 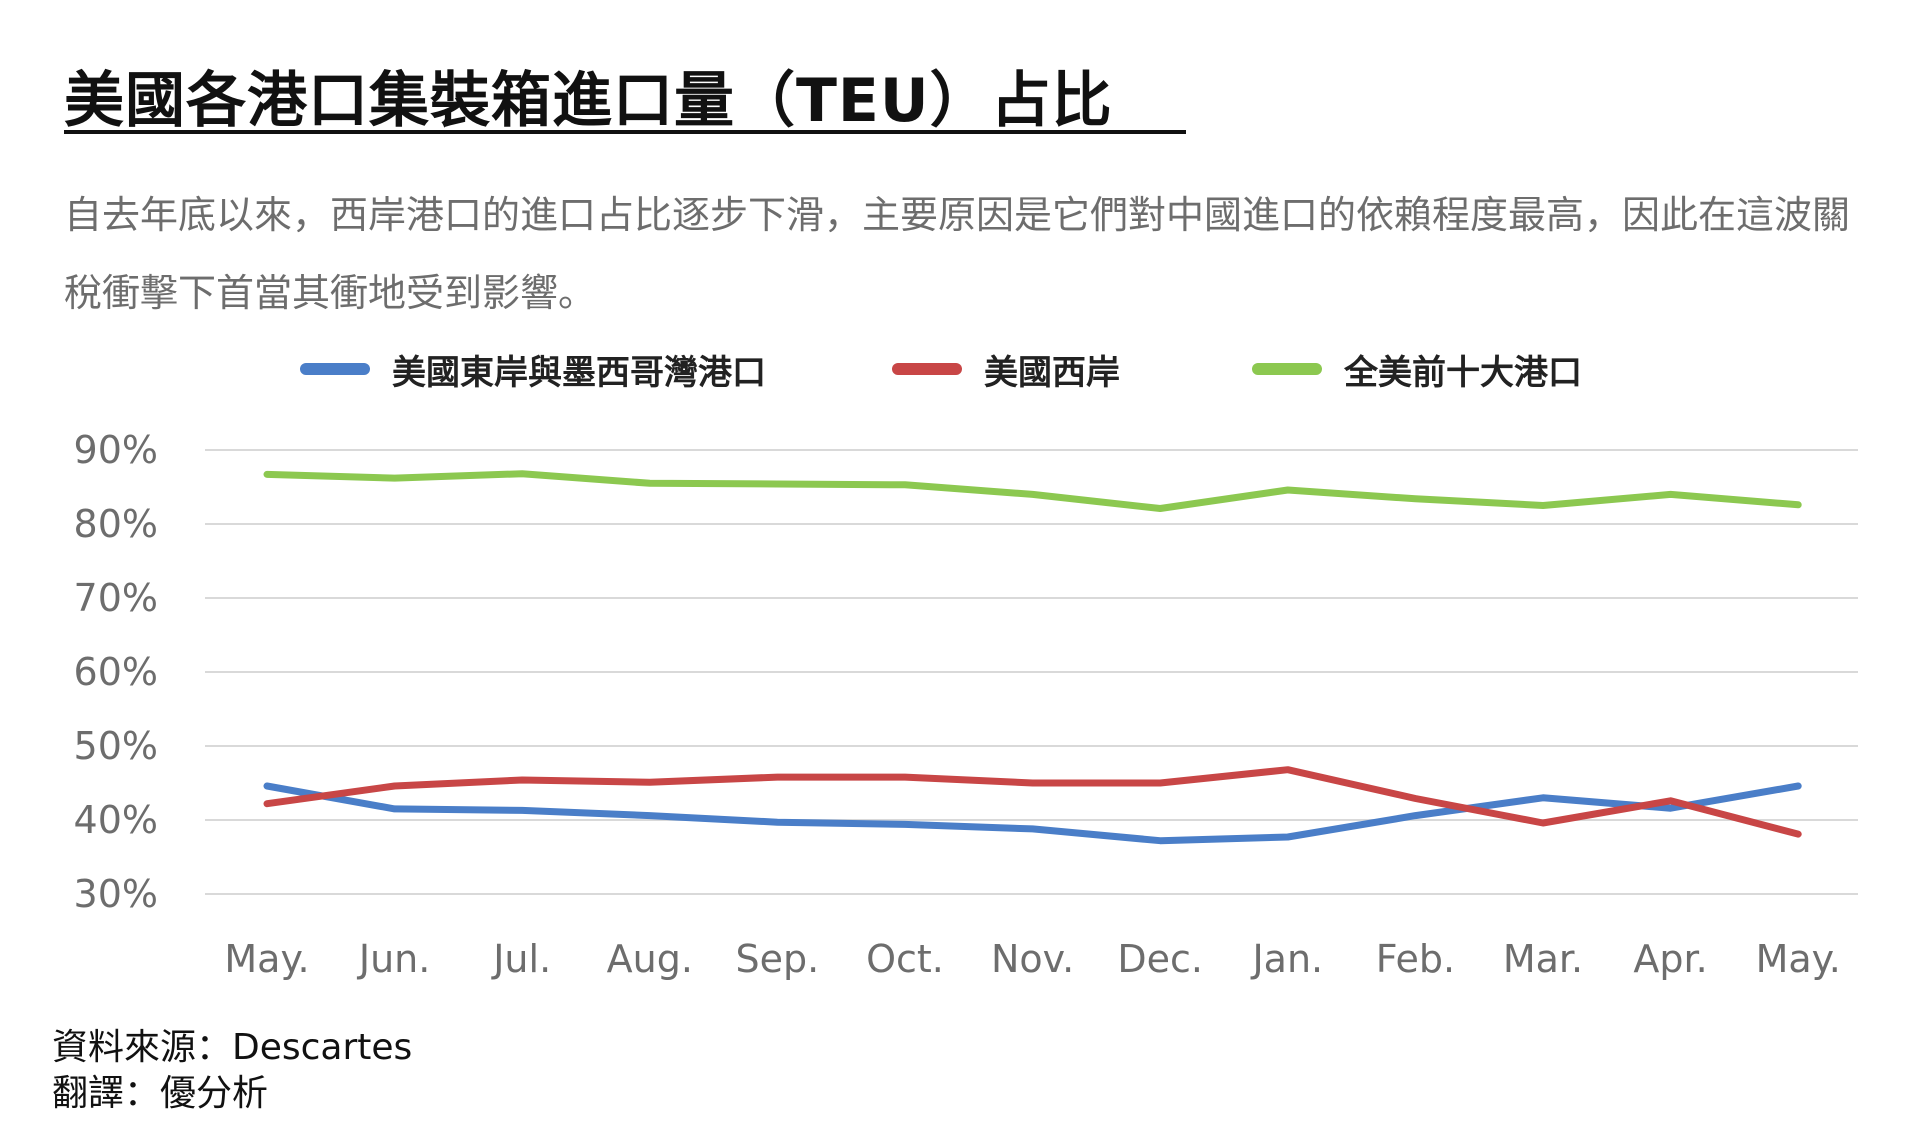 What do you see at coordinates (1415, 959) in the screenshot?
I see `x-tick-label: Feb.` at bounding box center [1415, 959].